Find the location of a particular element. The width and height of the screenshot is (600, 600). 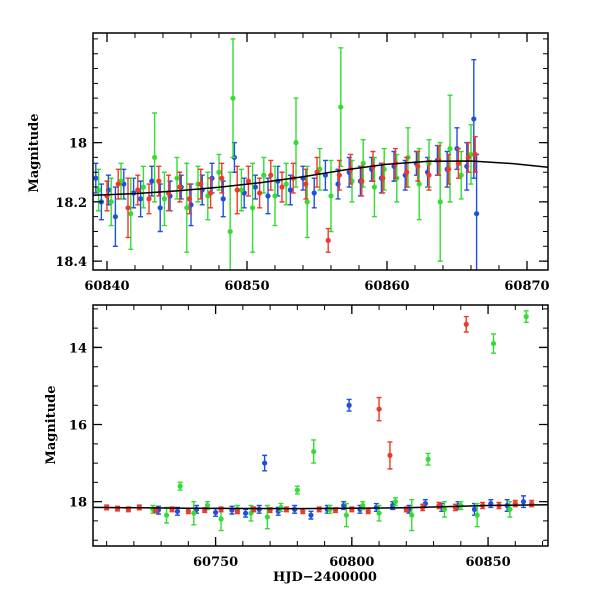

y-tick-label: 16 is located at coordinates (78, 426).